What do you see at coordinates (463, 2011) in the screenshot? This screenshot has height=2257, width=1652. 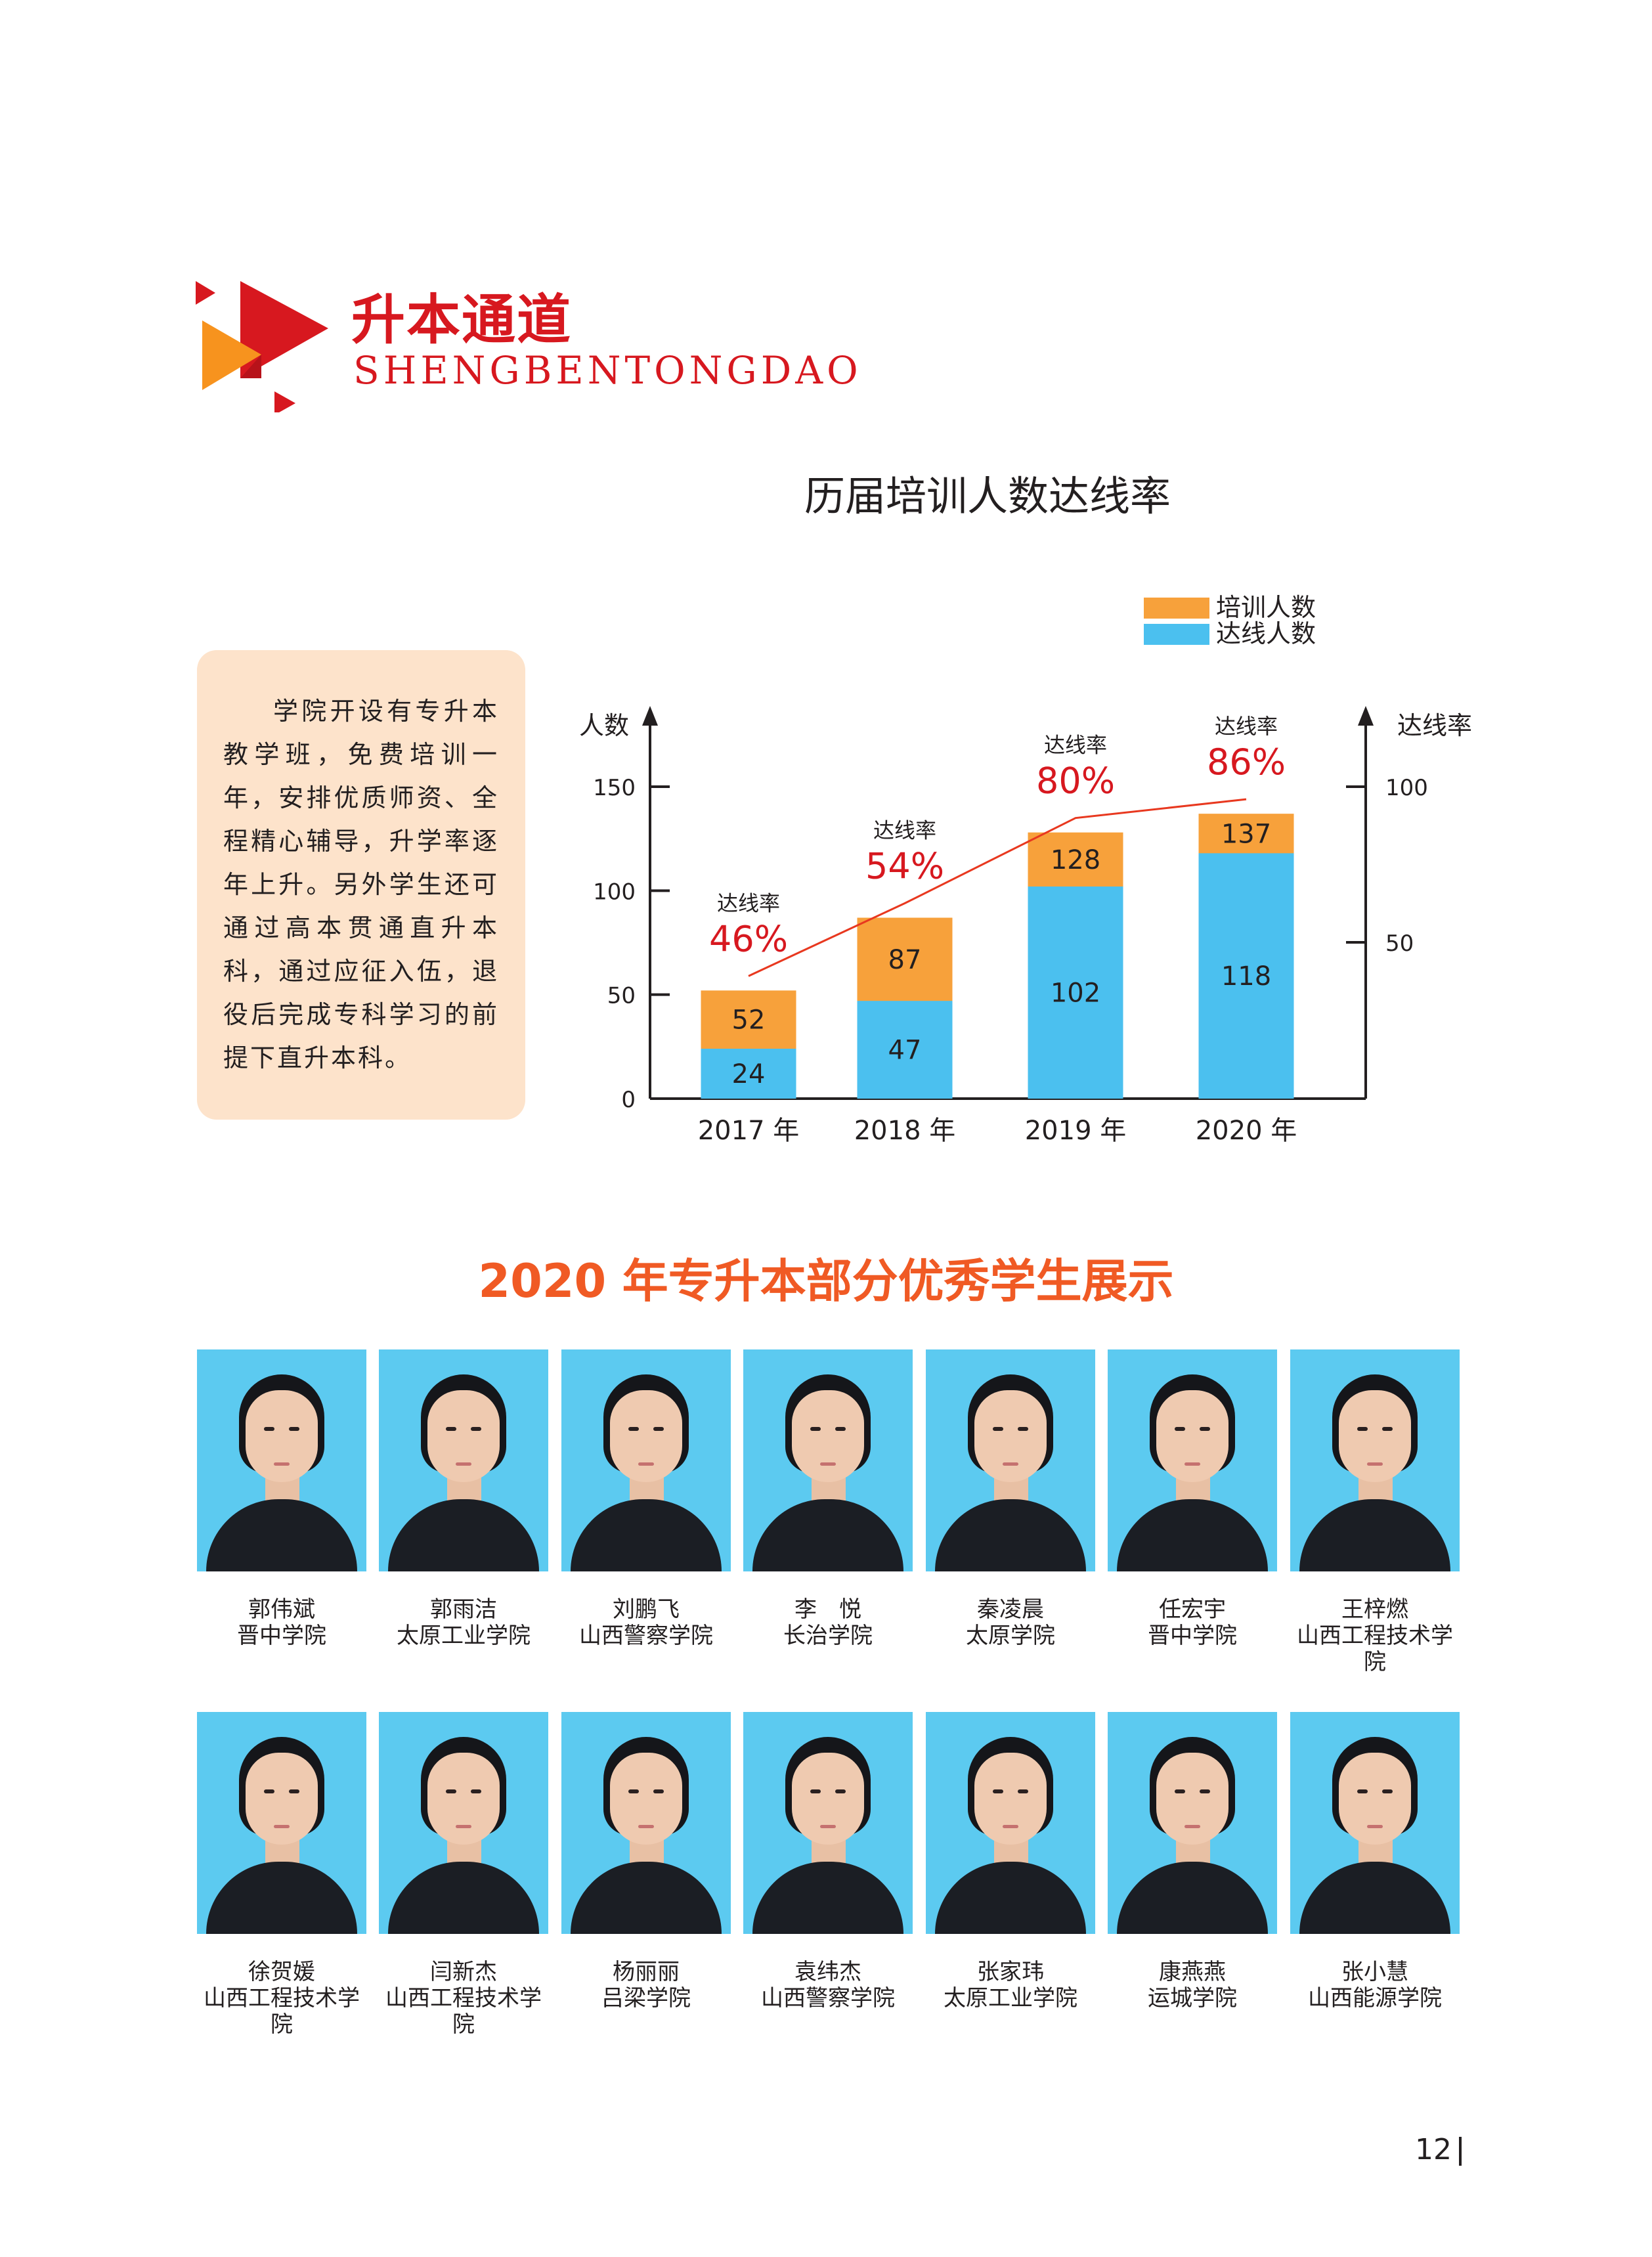 I see `student-school: 山西工程技术学院` at bounding box center [463, 2011].